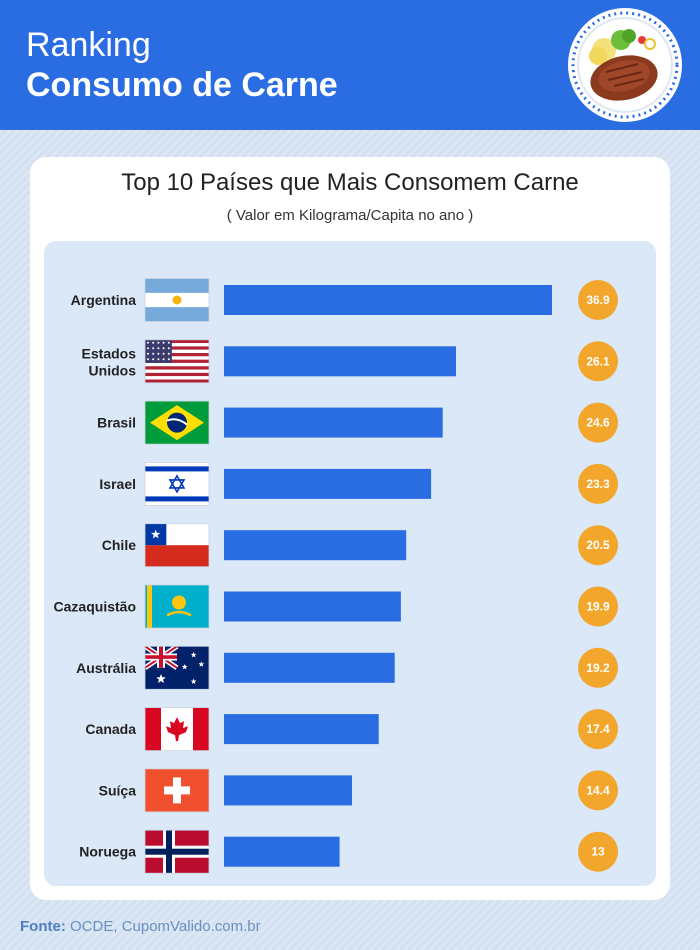  Describe the element at coordinates (350, 65) in the screenshot. I see `page-header: Ranking Consumo de Carne` at that location.